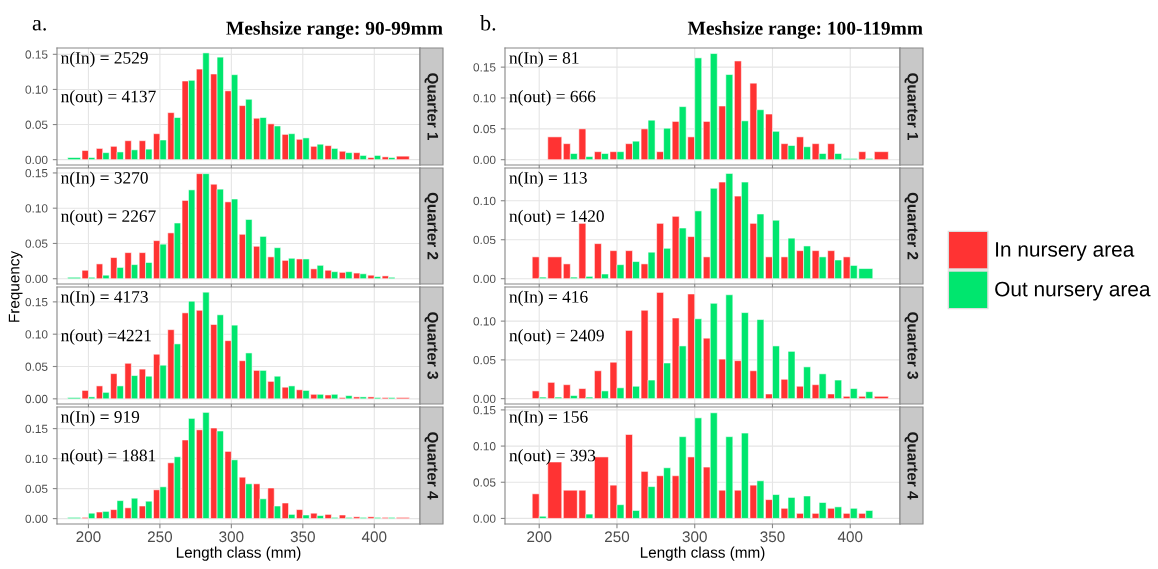 Image resolution: width=1158 pixels, height=569 pixels. I want to click on annotation: n(out) = 393, so click(552, 457).